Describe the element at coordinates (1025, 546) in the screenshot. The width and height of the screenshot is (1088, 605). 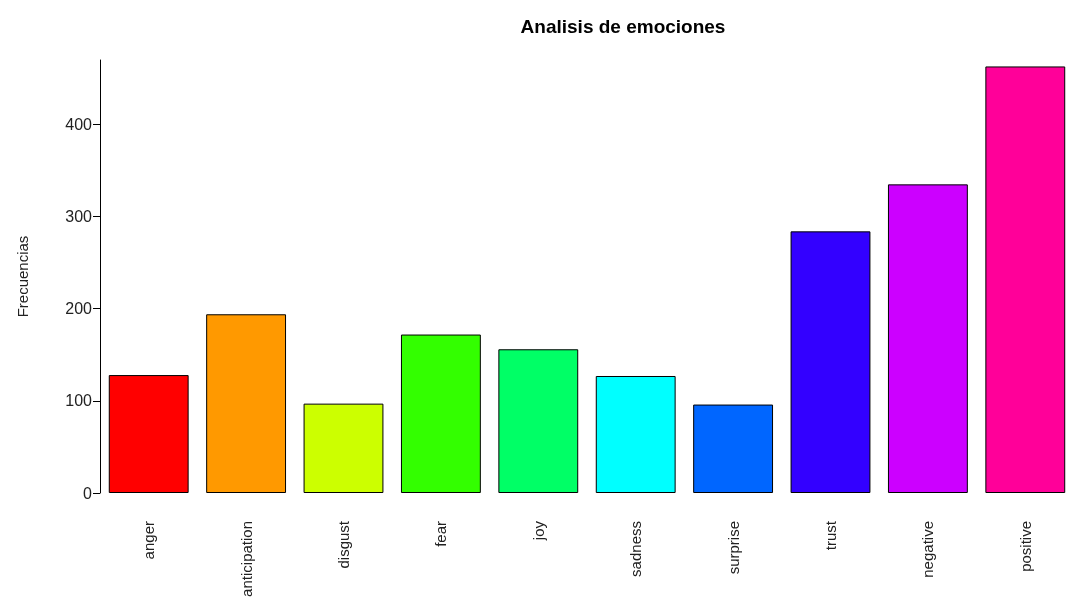
I see `x-tick-label: positive` at that location.